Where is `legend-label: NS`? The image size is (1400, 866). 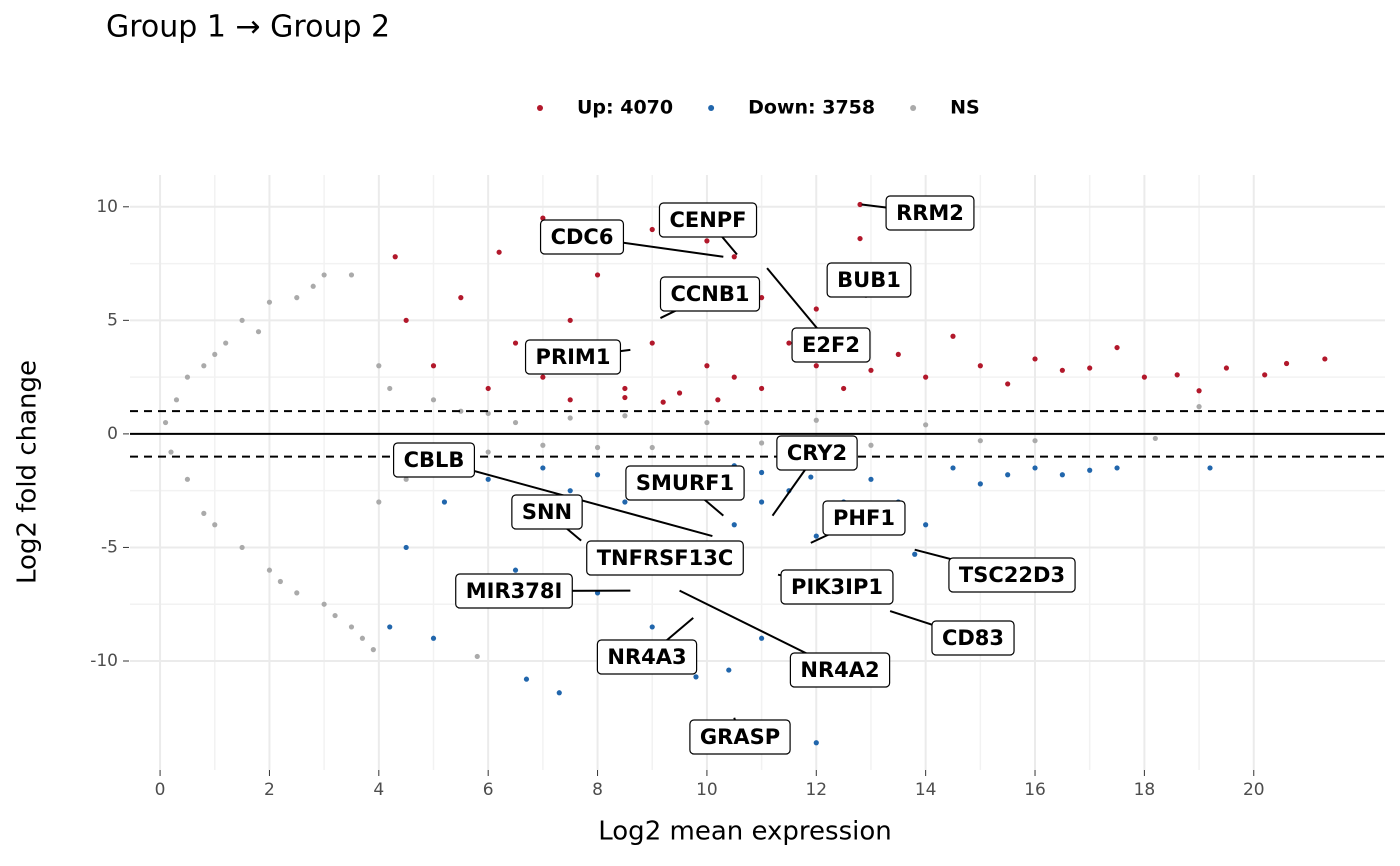
legend-label: NS is located at coordinates (965, 108).